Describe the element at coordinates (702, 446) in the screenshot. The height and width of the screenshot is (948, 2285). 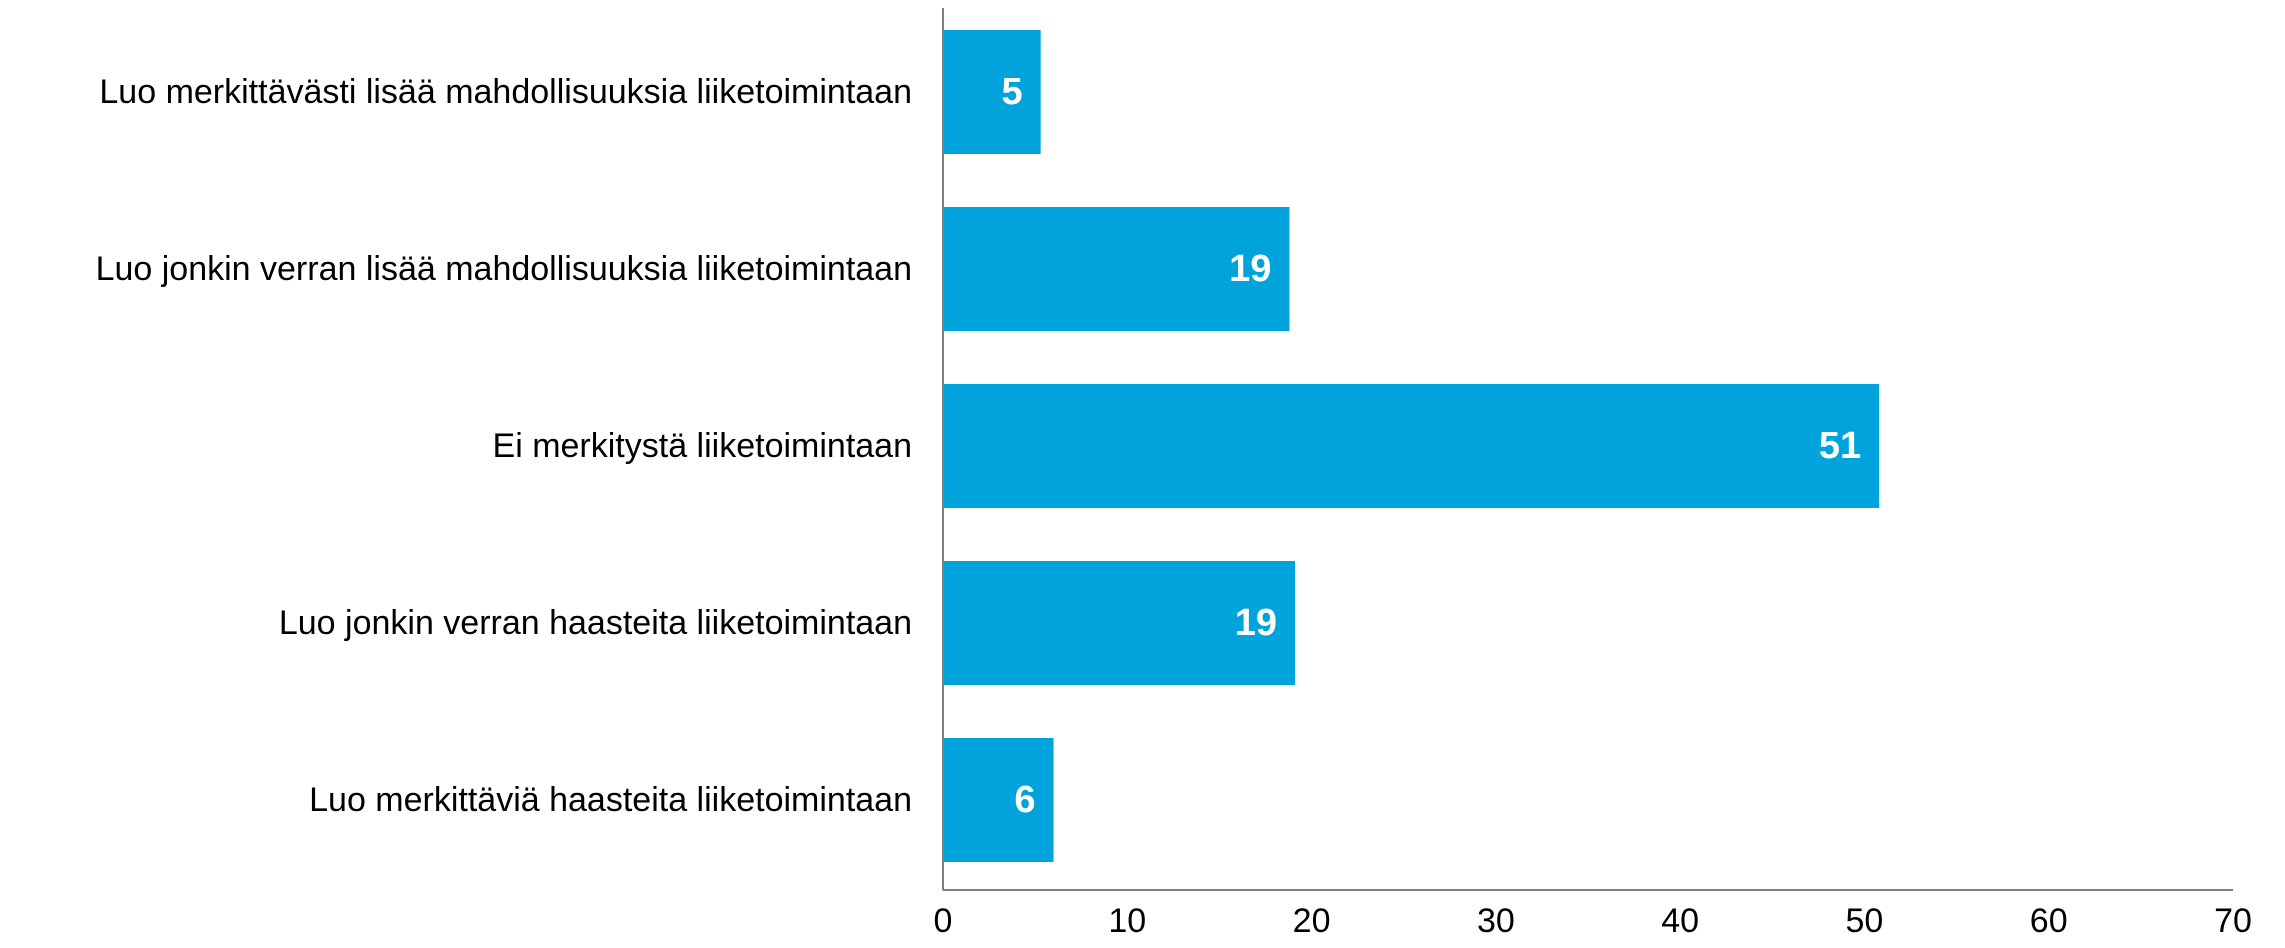
I see `category-label-3: Ei merkitystä liiketoimintaan` at that location.